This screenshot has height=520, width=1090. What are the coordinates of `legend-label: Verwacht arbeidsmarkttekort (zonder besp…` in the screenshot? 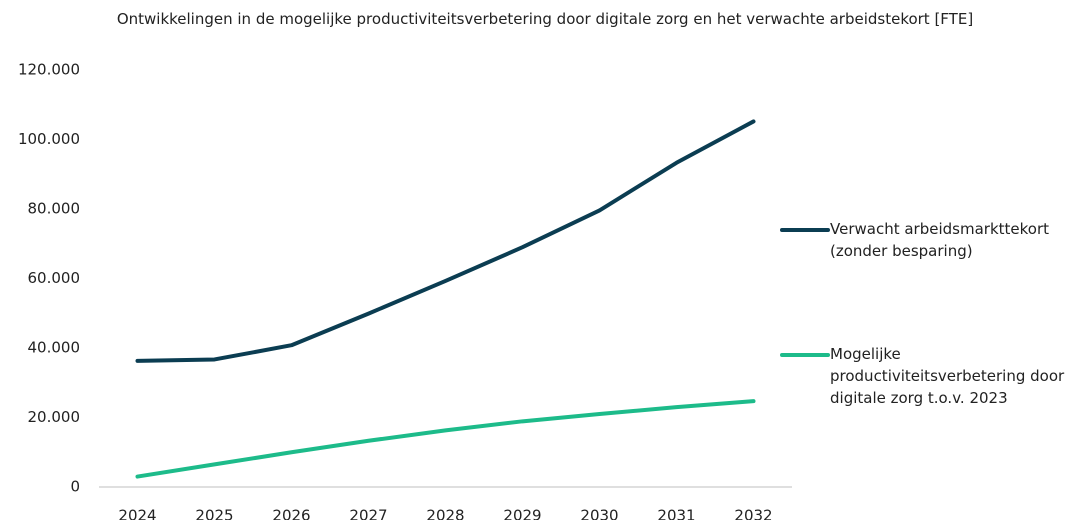 It's located at (939, 240).